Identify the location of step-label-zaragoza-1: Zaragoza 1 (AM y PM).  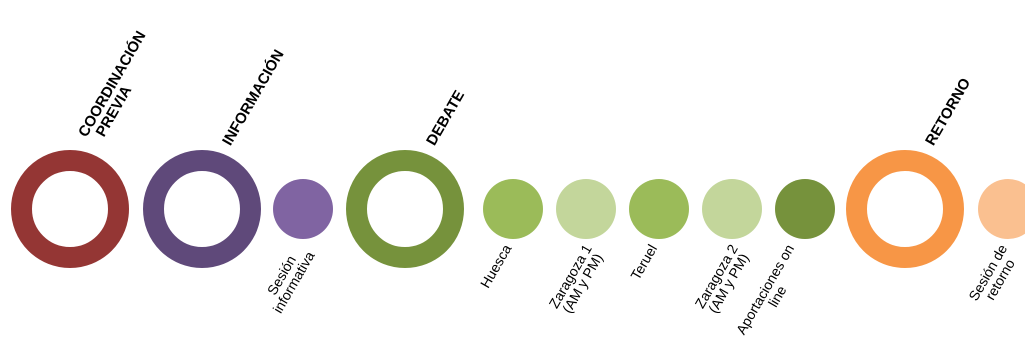
(576, 279).